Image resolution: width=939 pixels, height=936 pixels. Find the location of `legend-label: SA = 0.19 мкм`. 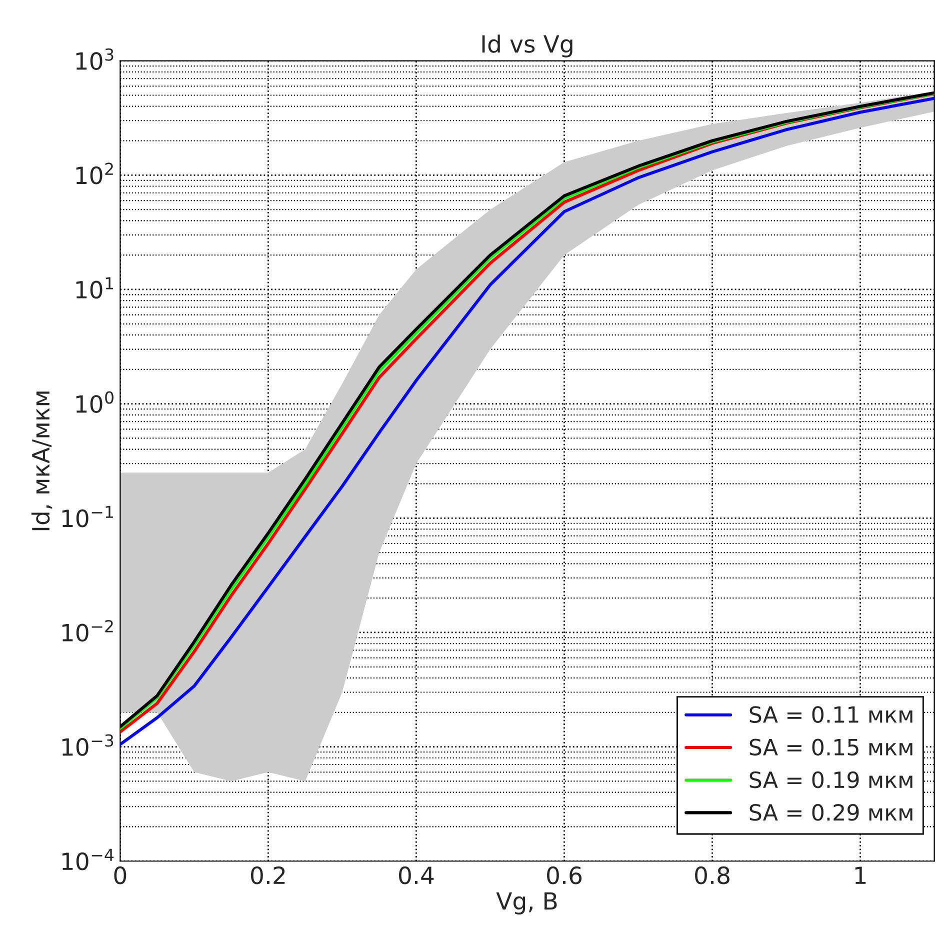

legend-label: SA = 0.19 мкм is located at coordinates (831, 779).